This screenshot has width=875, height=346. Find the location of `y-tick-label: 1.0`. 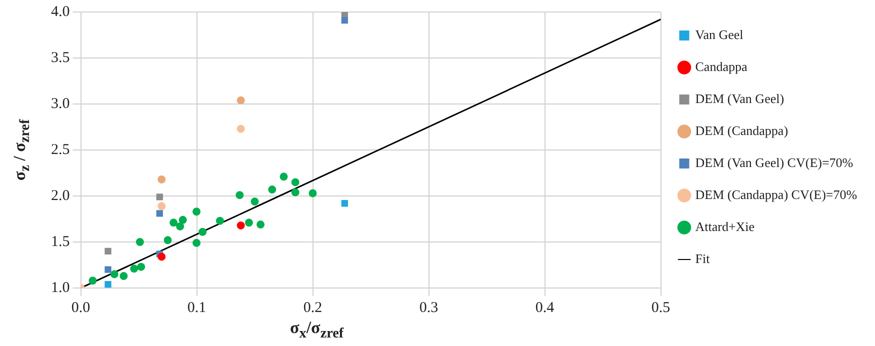

y-tick-label: 1.0 is located at coordinates (60, 288).